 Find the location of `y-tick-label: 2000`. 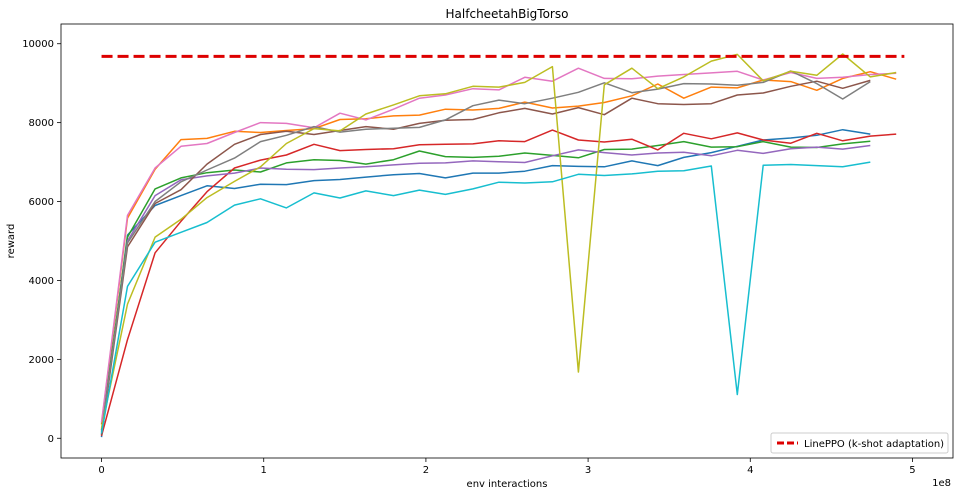

y-tick-label: 2000 is located at coordinates (41, 360).